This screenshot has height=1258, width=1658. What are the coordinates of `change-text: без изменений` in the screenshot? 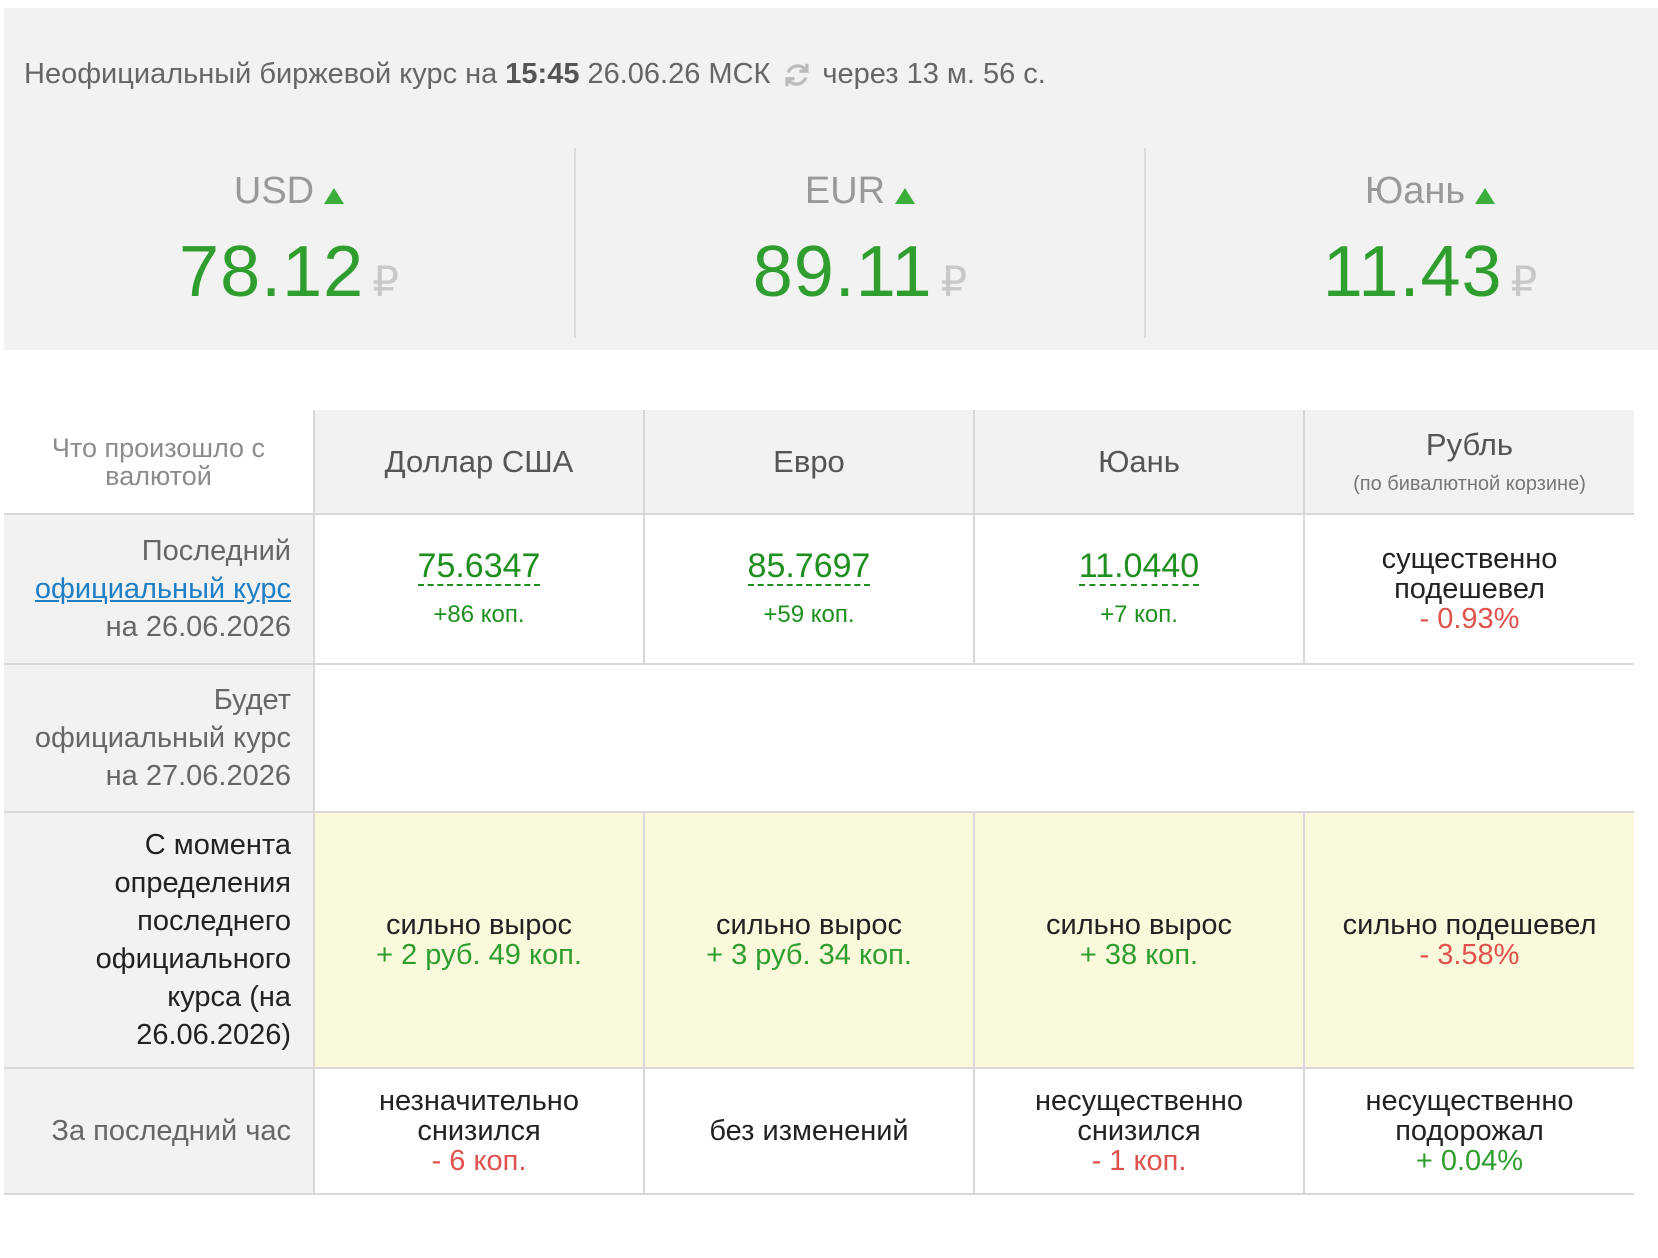 It's located at (809, 1131).